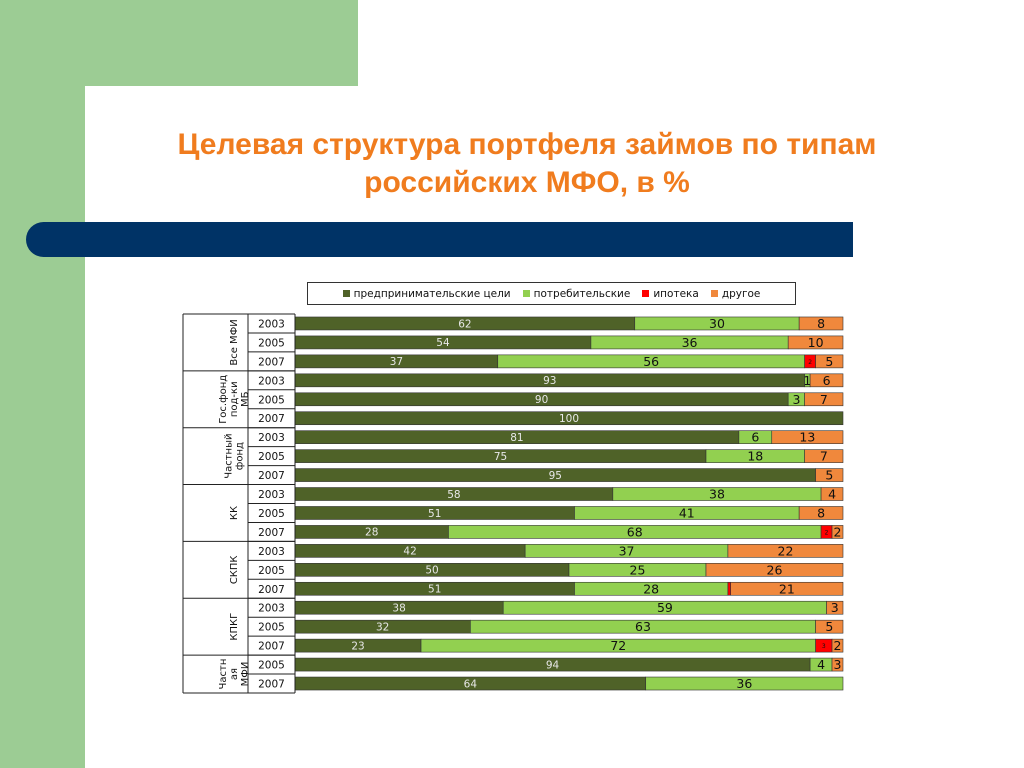 This screenshot has height=768, width=1024. Describe the element at coordinates (382, 627) in the screenshot. I see `data-label: 32` at that location.